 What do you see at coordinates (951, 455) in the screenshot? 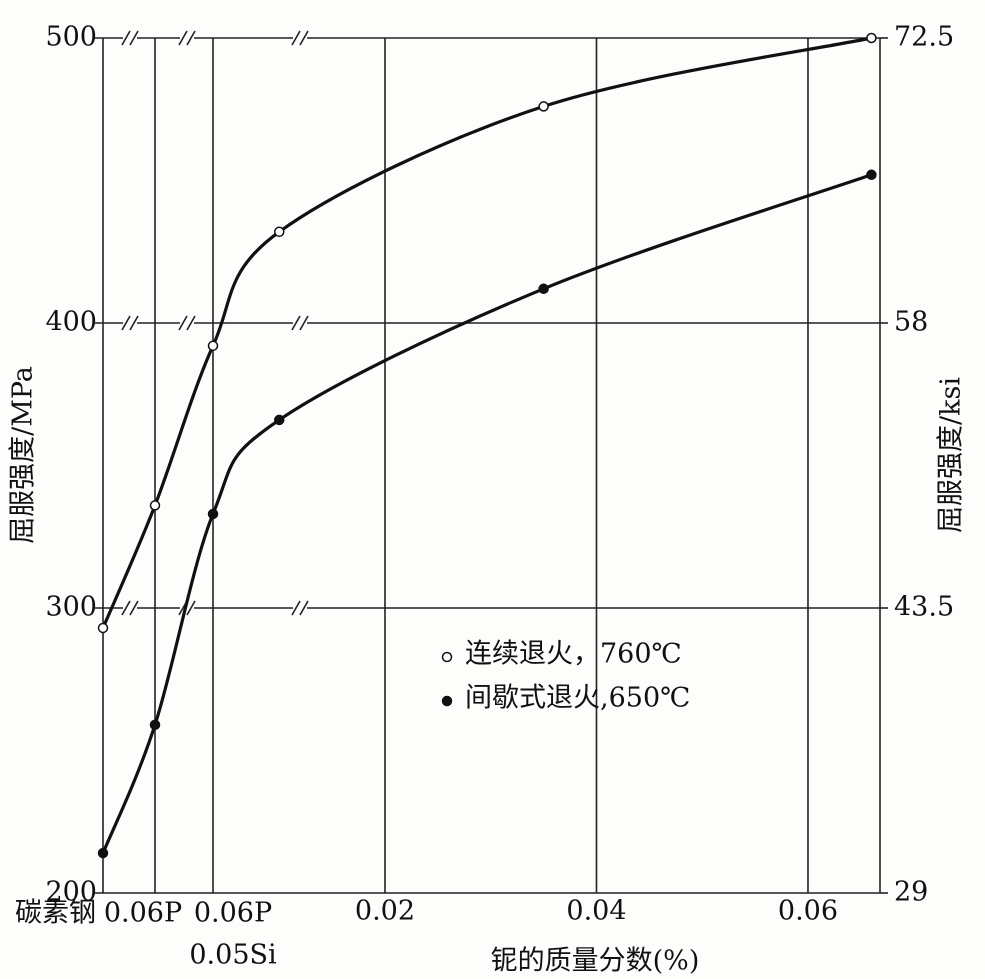
I see `y2-axis-label: 屈服强度/ksi` at bounding box center [951, 455].